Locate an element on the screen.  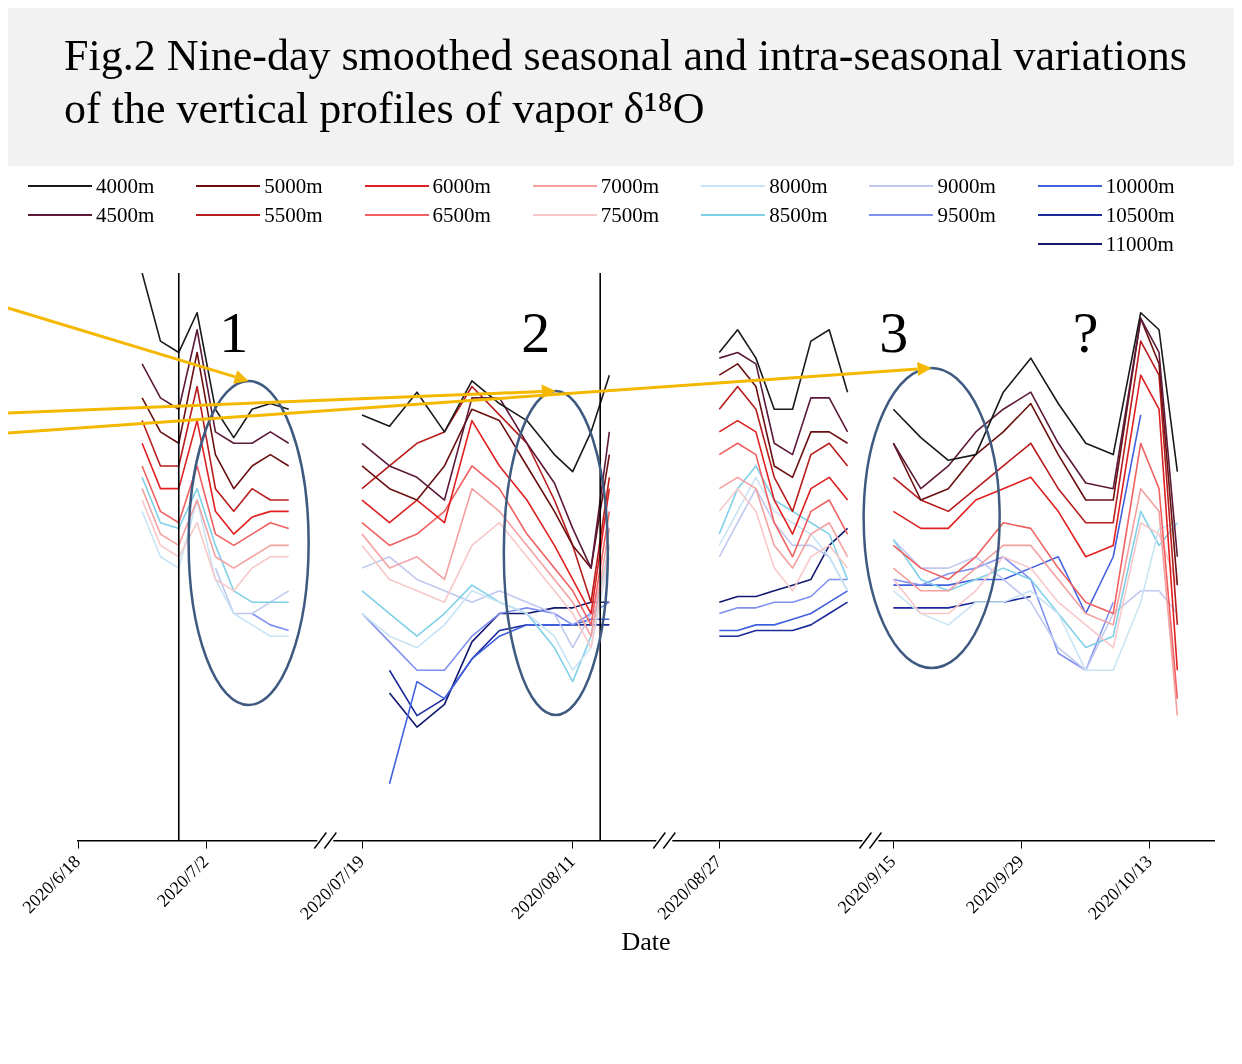
annotation: ? is located at coordinates (1085, 332).